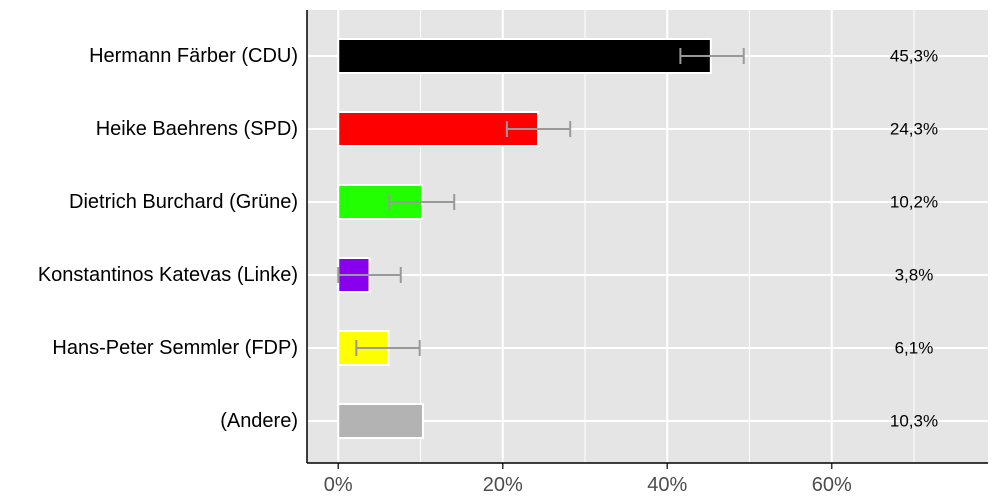 The width and height of the screenshot is (1000, 500). I want to click on category-label: (Andere), so click(259, 421).